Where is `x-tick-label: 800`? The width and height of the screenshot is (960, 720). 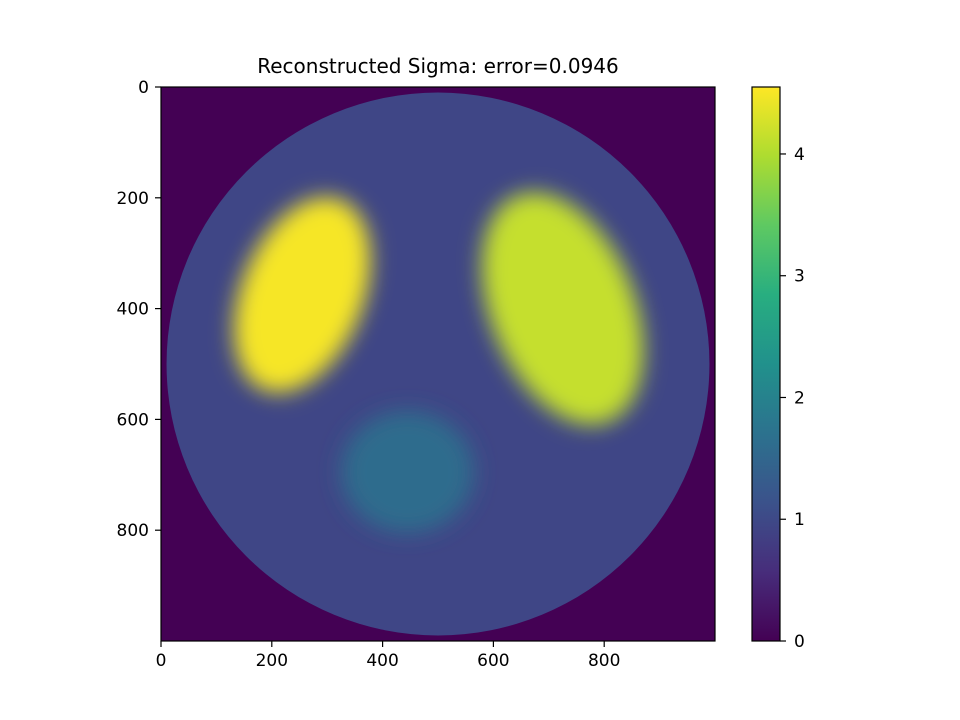
x-tick-label: 800 is located at coordinates (604, 661).